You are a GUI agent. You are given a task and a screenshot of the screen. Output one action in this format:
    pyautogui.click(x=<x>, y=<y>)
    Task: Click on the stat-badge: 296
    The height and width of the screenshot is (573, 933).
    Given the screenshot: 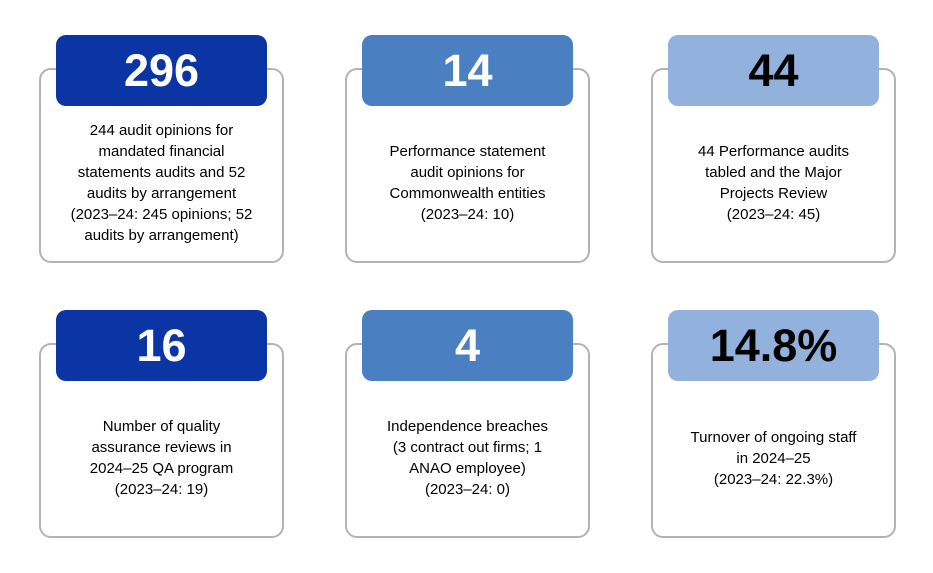 What is the action you would take?
    pyautogui.click(x=161, y=70)
    